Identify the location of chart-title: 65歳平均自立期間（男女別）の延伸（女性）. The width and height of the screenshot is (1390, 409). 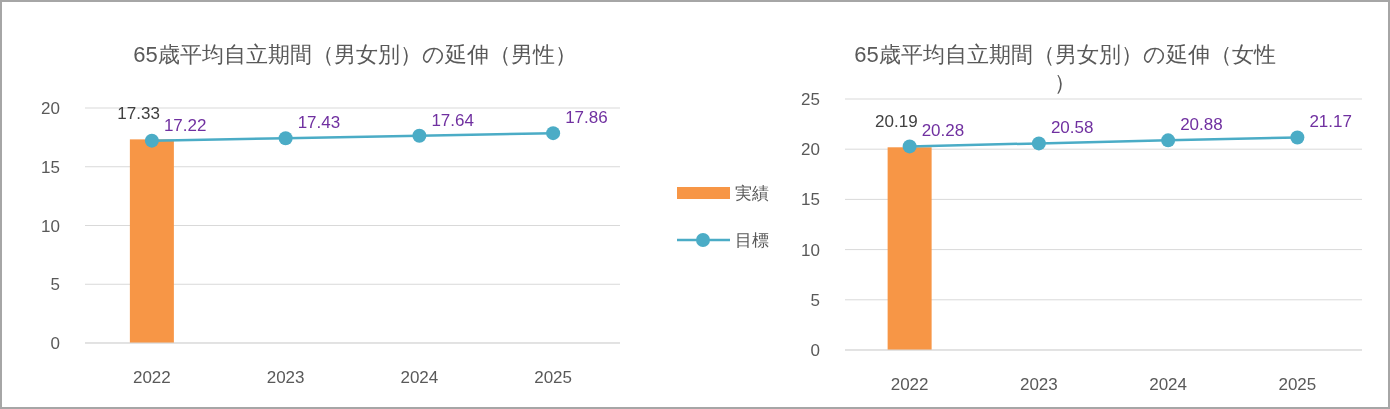
(1065, 68).